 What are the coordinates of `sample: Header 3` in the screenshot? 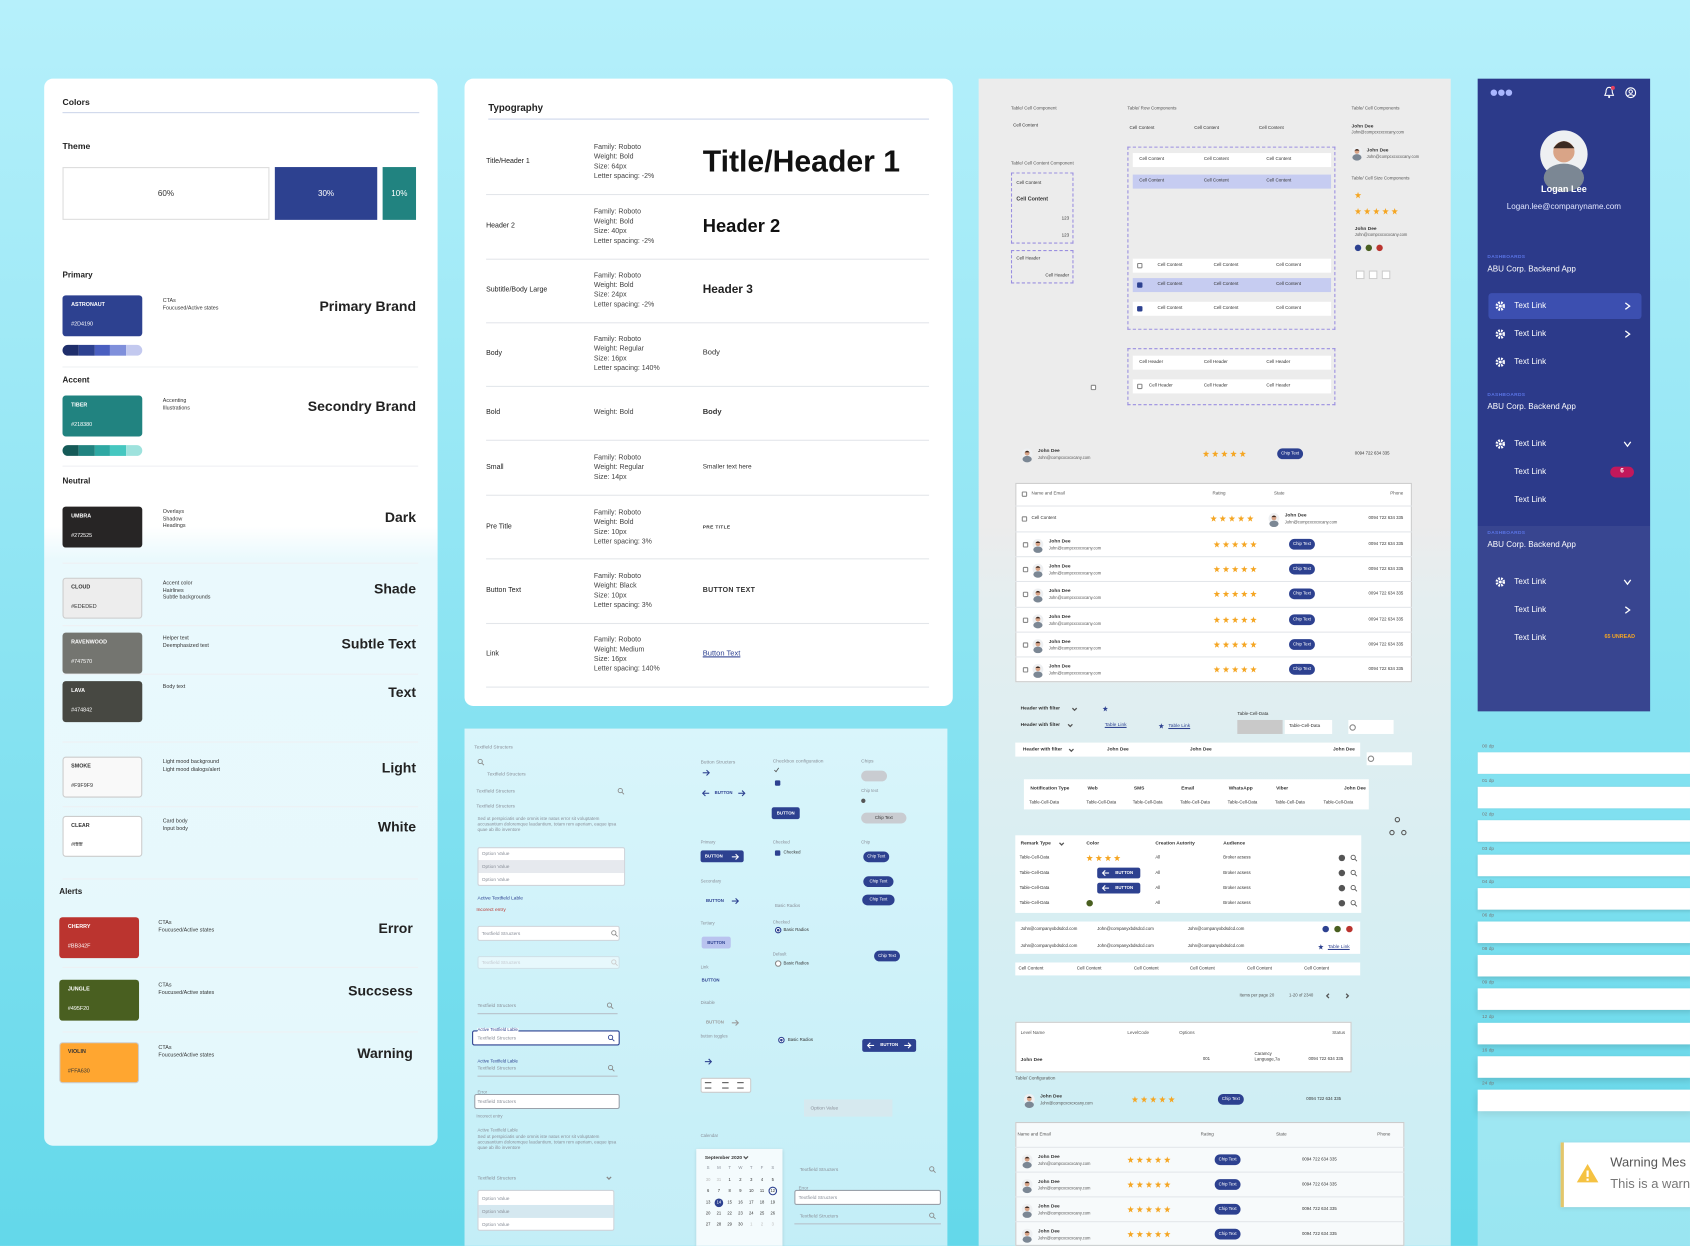 It's located at (727, 290).